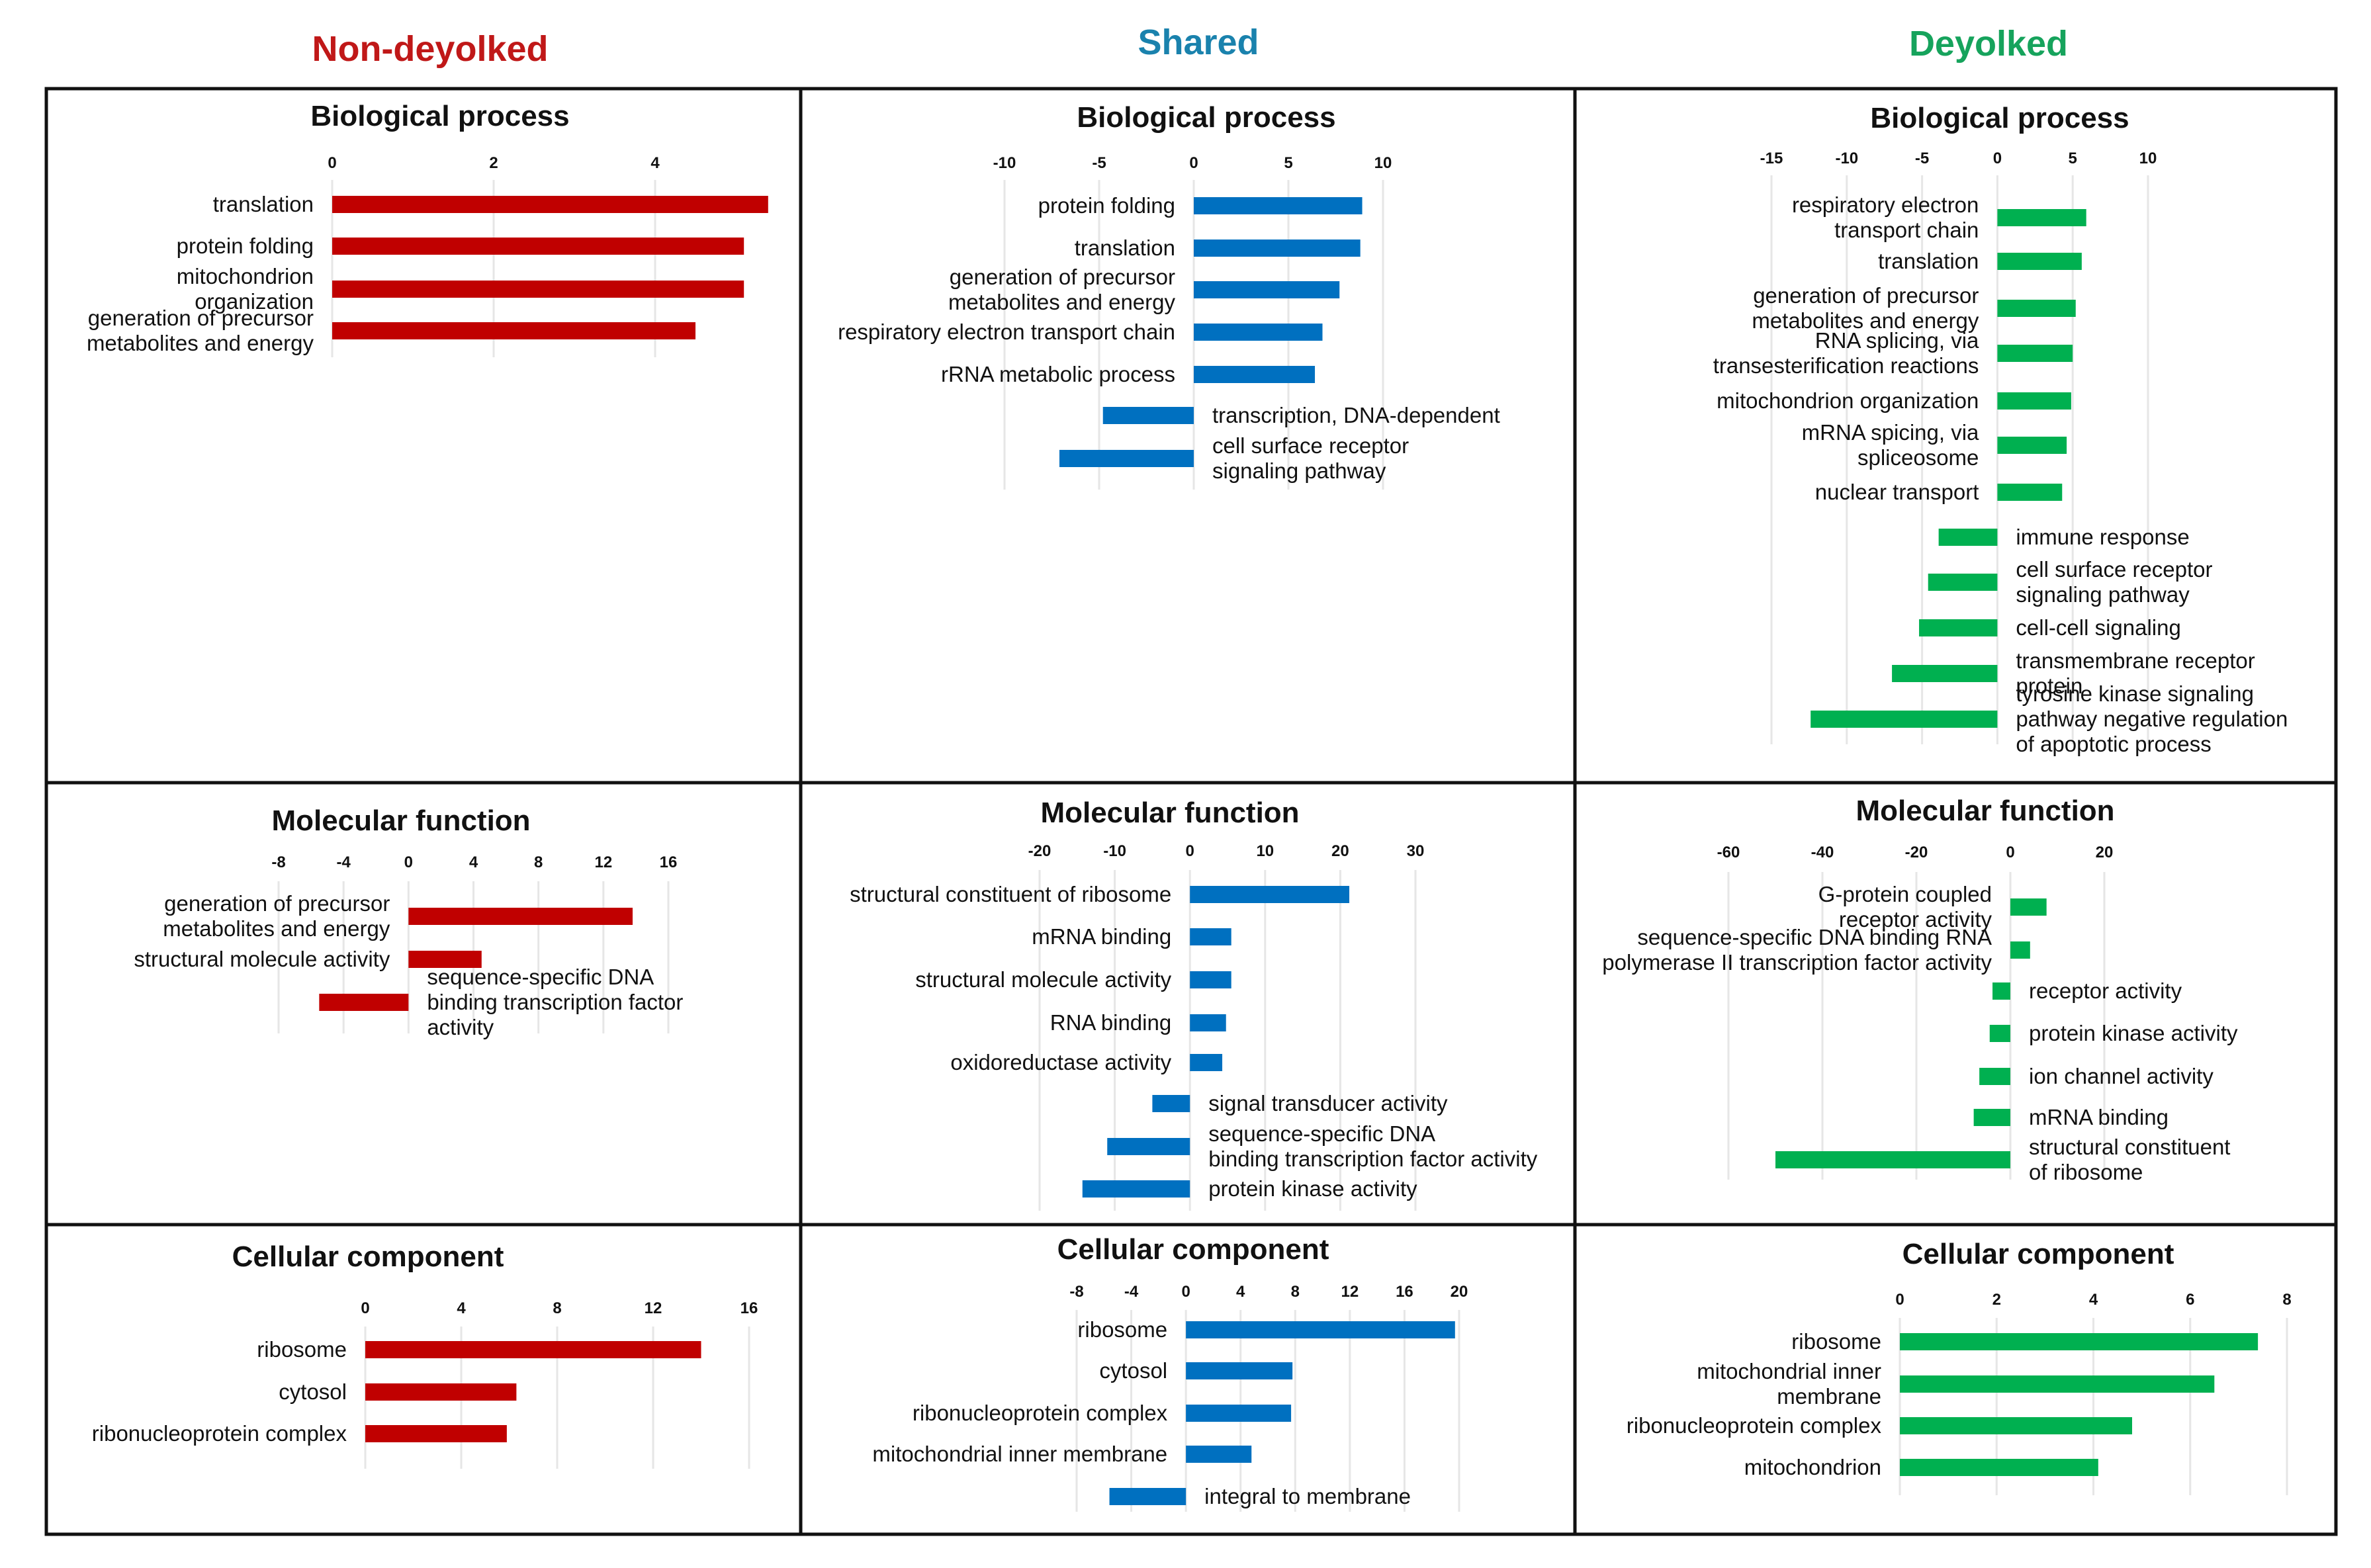 The width and height of the screenshot is (2371, 1568). What do you see at coordinates (1917, 853) in the screenshot?
I see `x-tick-label: -20` at bounding box center [1917, 853].